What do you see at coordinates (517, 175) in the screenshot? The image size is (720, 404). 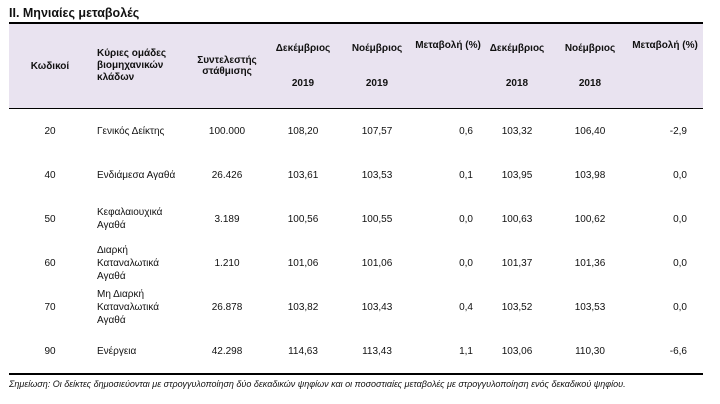 I see `cell-dec-2018: 103,95` at bounding box center [517, 175].